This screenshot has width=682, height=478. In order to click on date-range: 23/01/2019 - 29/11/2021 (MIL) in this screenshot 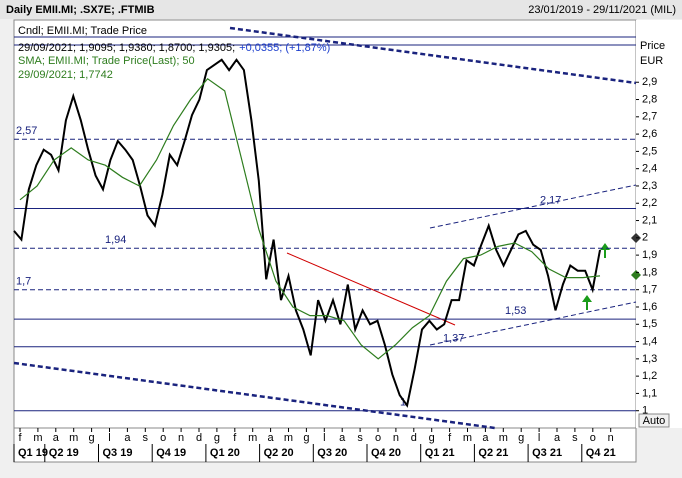, I will do `click(602, 10)`.